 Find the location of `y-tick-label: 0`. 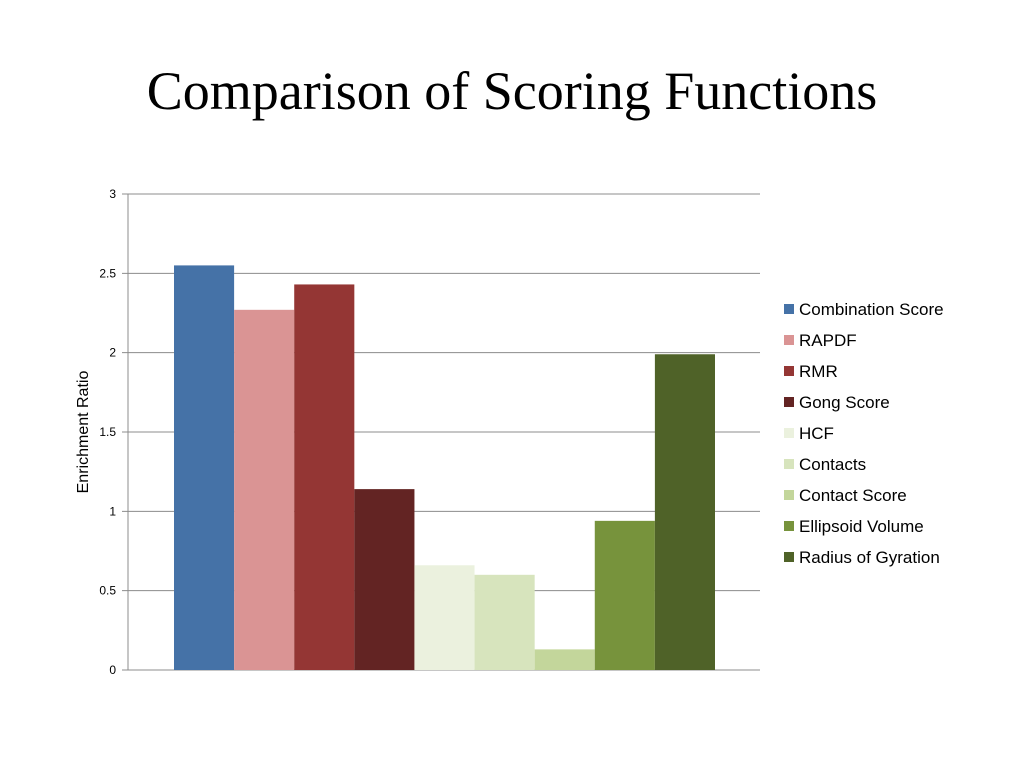

y-tick-label: 0 is located at coordinates (112, 670).